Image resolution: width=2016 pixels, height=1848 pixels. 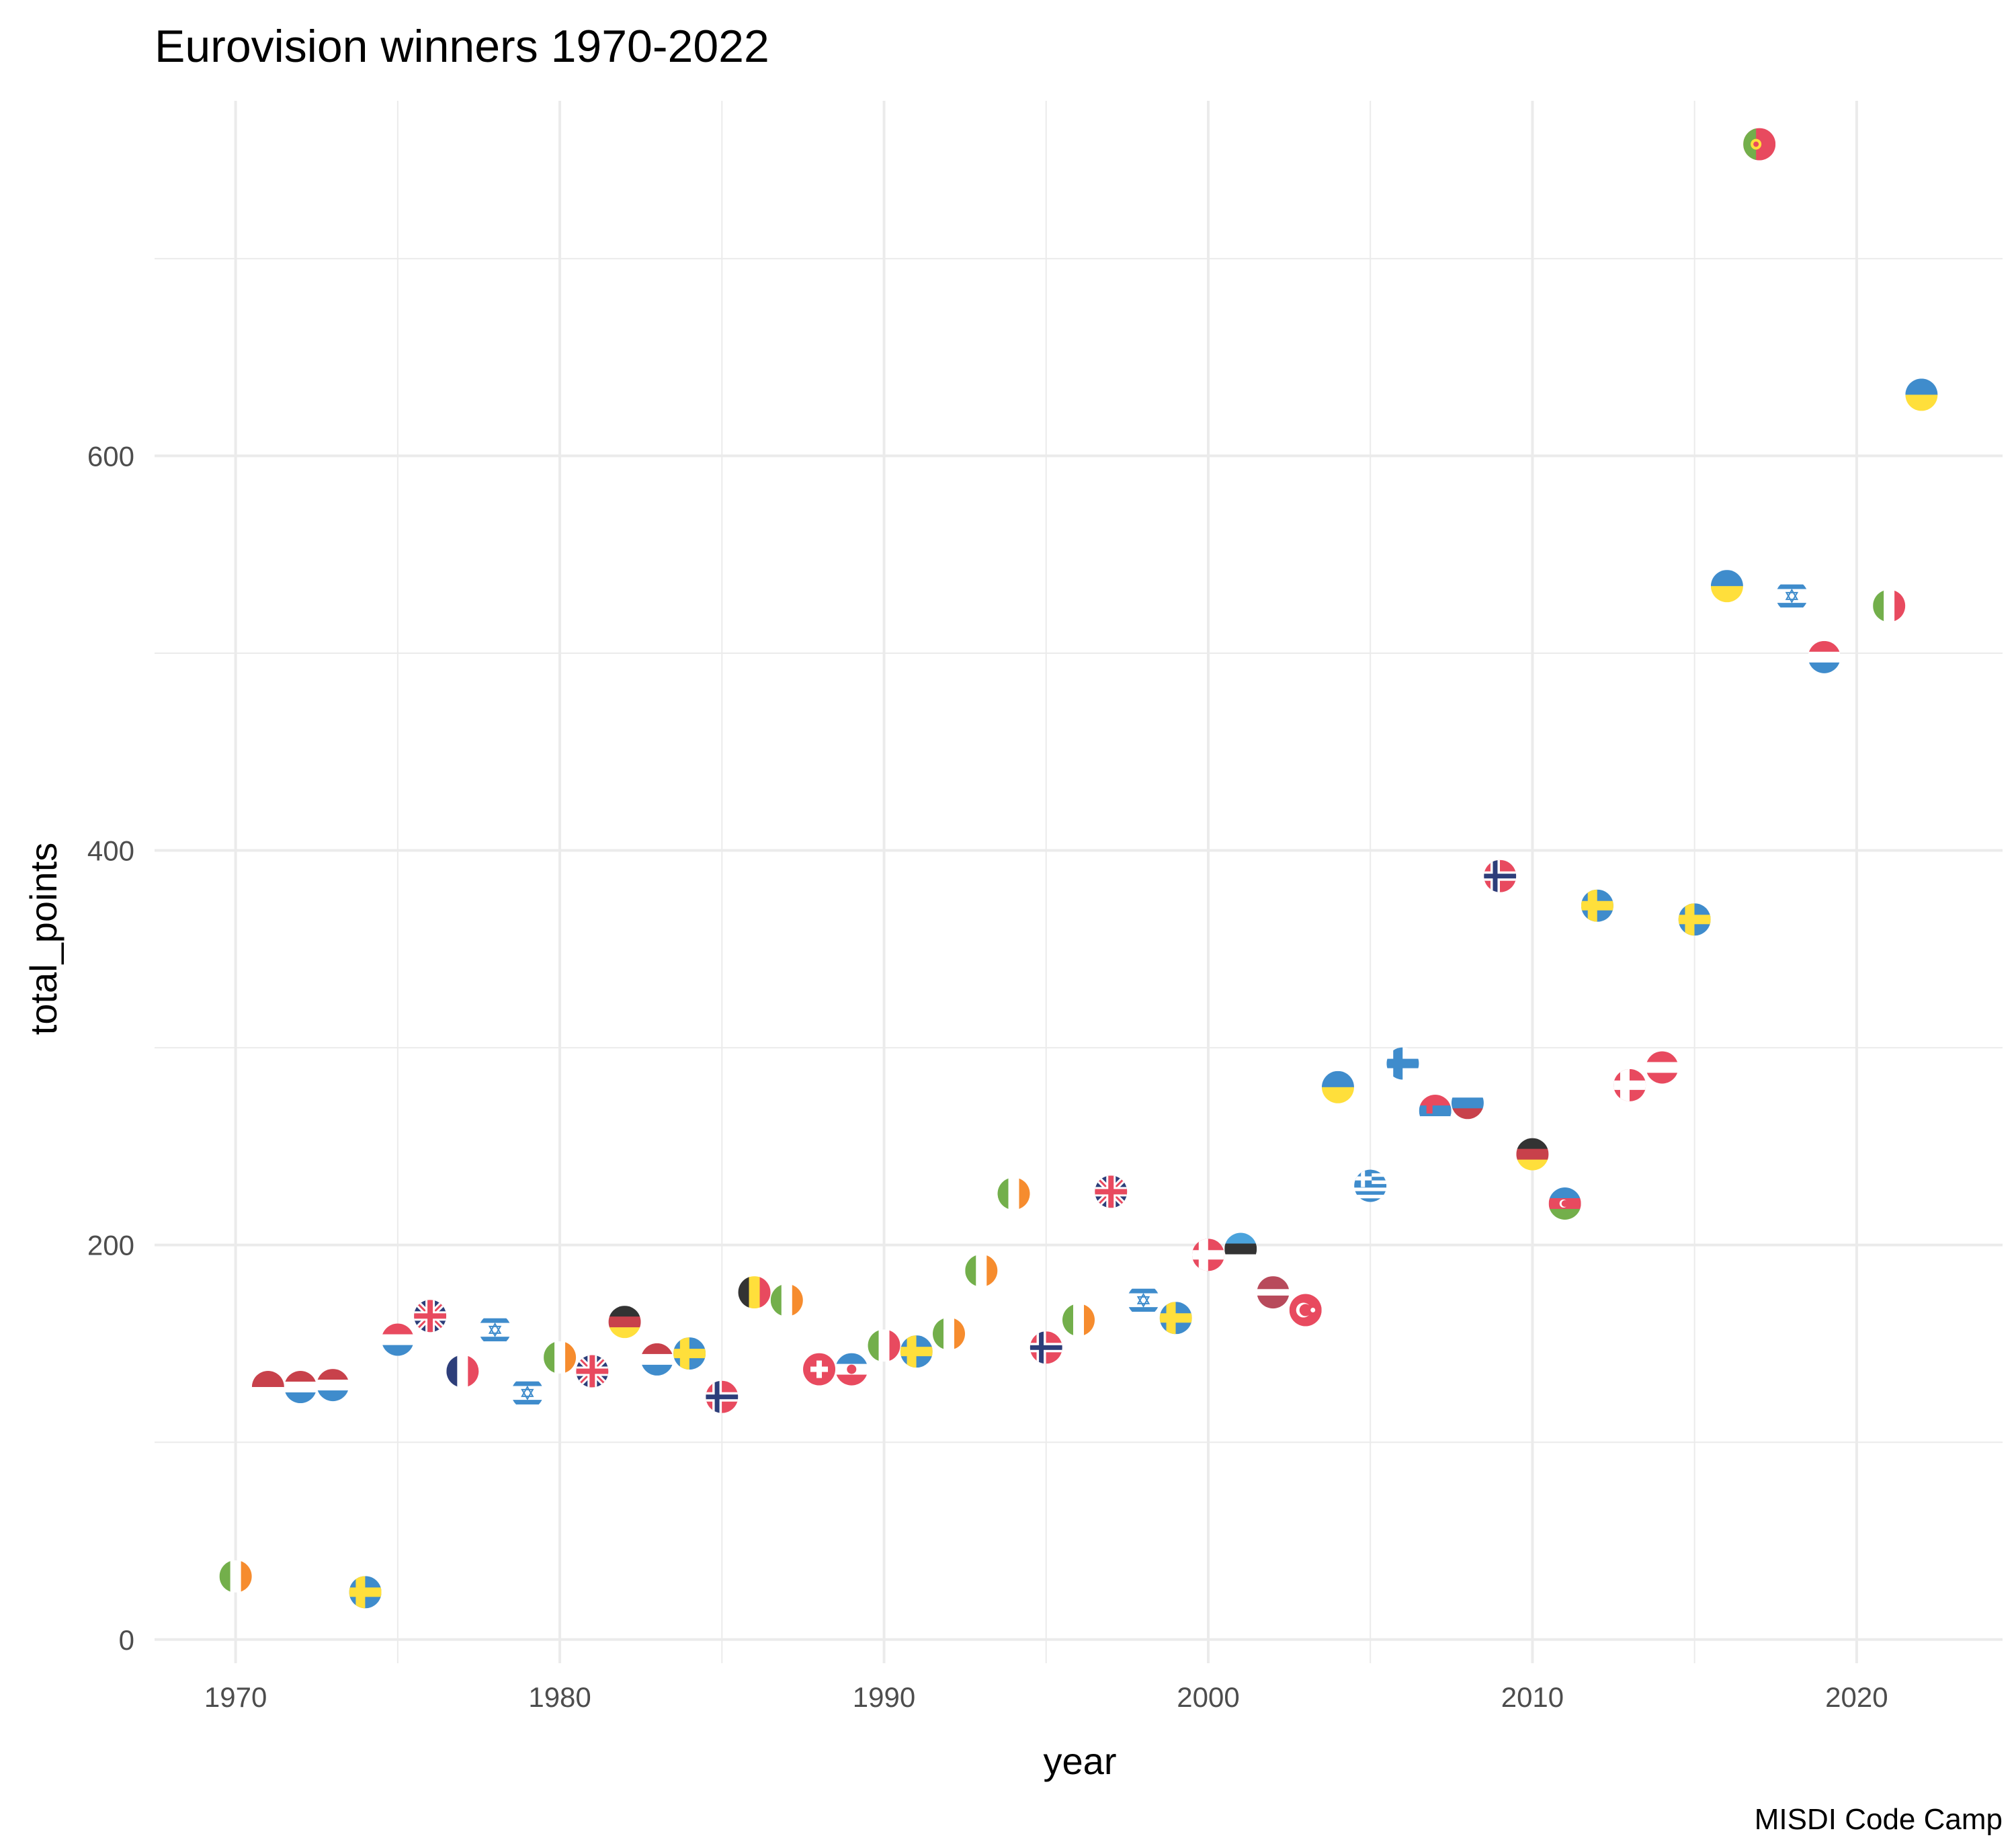 What do you see at coordinates (127, 1640) in the screenshot?
I see `y-tick-label: 0` at bounding box center [127, 1640].